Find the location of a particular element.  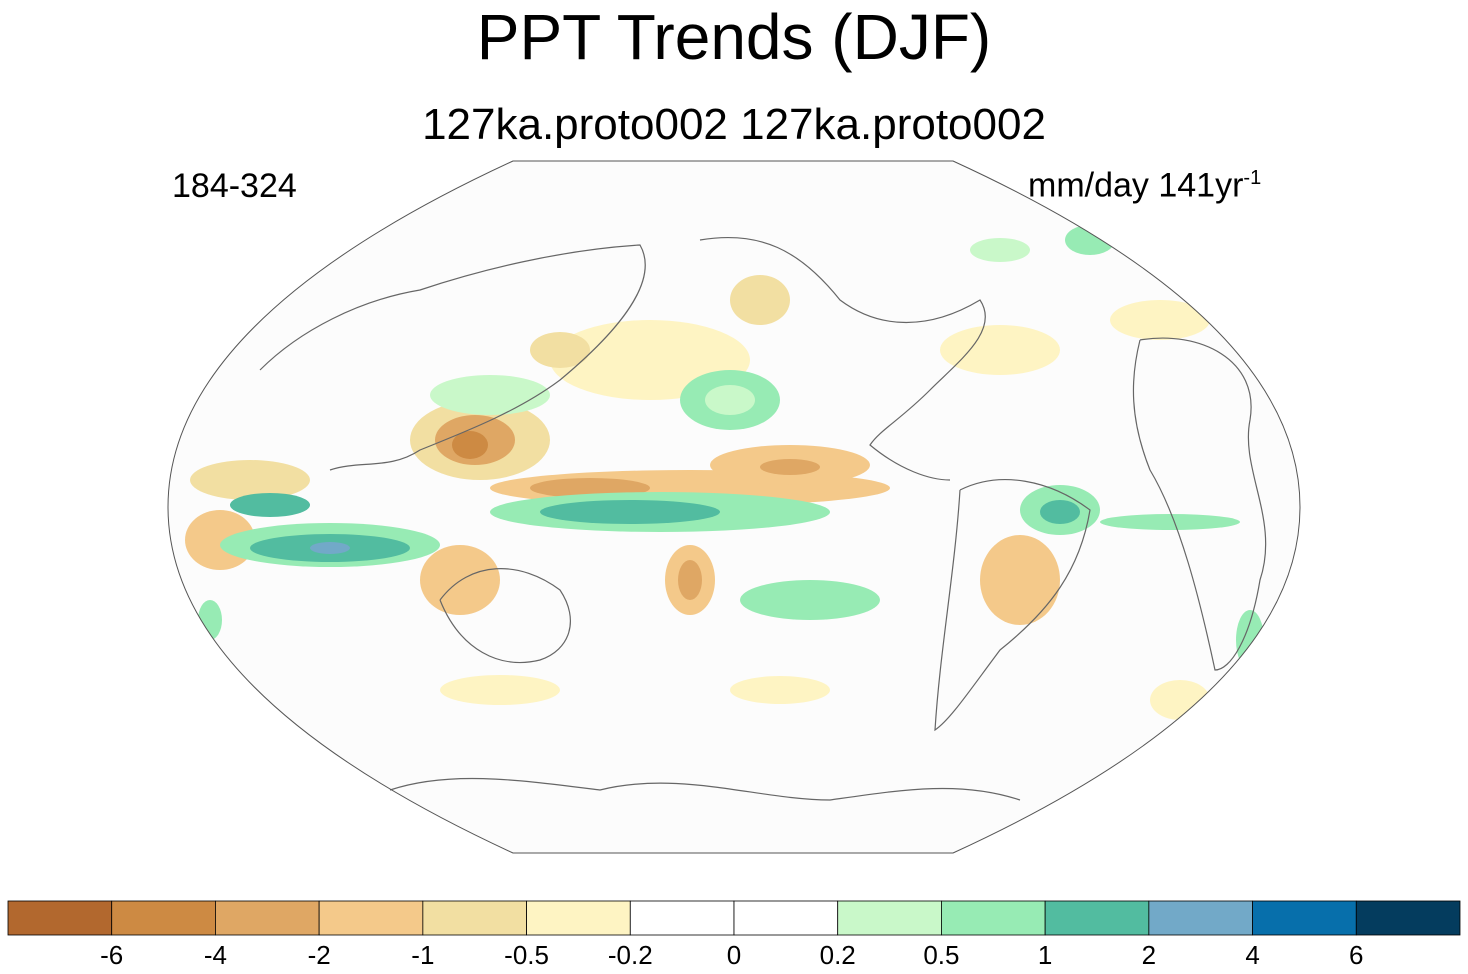

colorbar-tick-label: -2 is located at coordinates (319, 955).